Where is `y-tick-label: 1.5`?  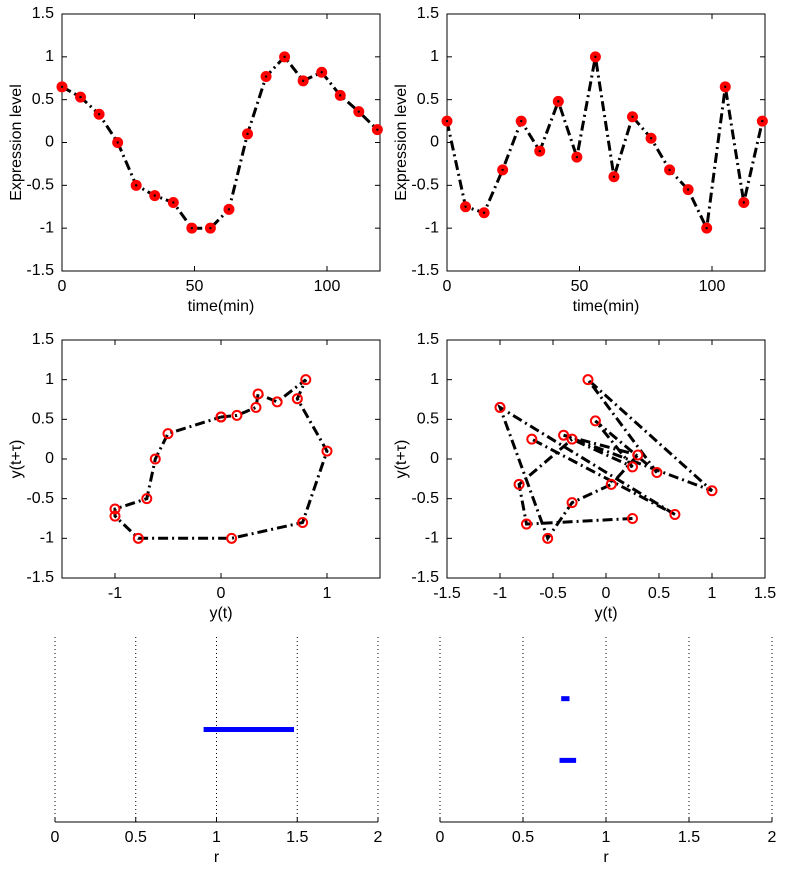 y-tick-label: 1.5 is located at coordinates (428, 13).